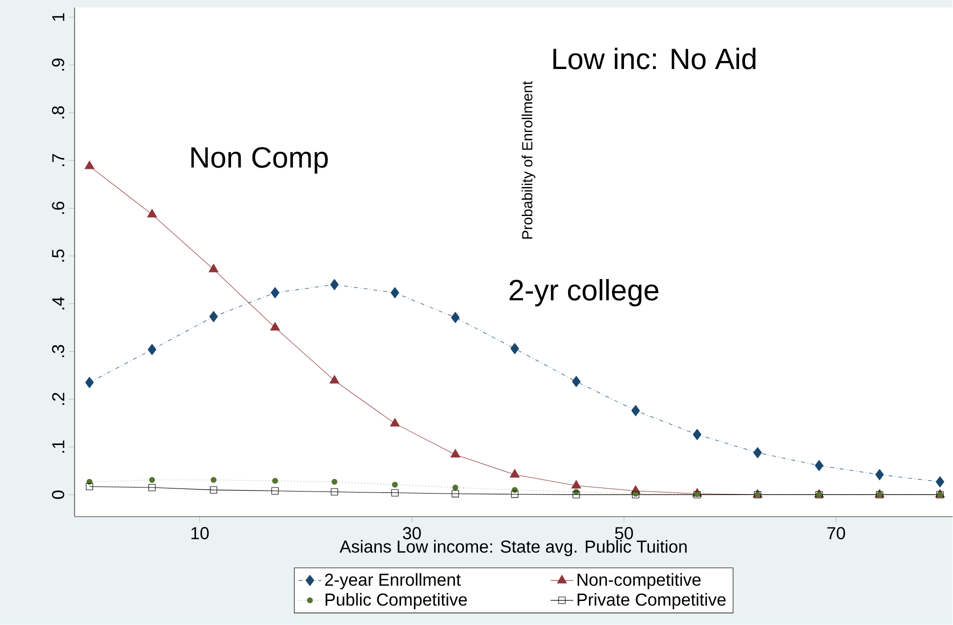  What do you see at coordinates (624, 533) in the screenshot?
I see `x-tick-label: 50` at bounding box center [624, 533].